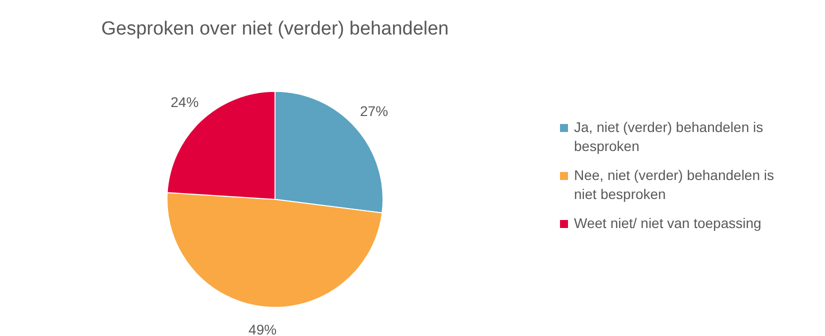  What do you see at coordinates (374, 110) in the screenshot?
I see `data-label: 27%` at bounding box center [374, 110].